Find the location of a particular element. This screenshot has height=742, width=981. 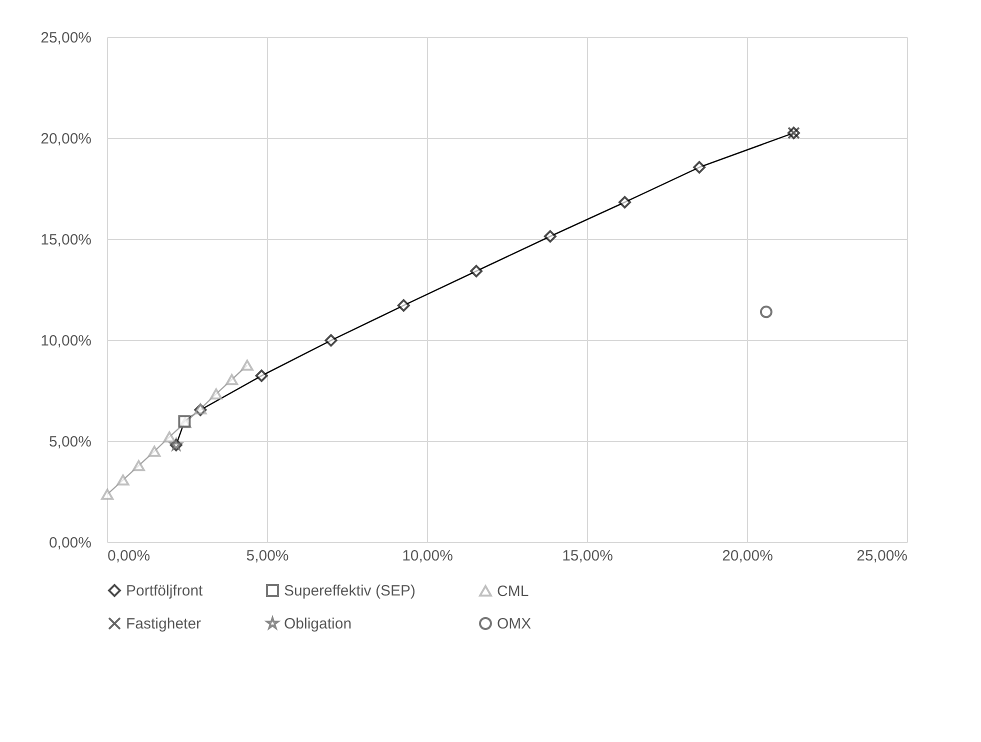

legend-label: CML is located at coordinates (513, 591).